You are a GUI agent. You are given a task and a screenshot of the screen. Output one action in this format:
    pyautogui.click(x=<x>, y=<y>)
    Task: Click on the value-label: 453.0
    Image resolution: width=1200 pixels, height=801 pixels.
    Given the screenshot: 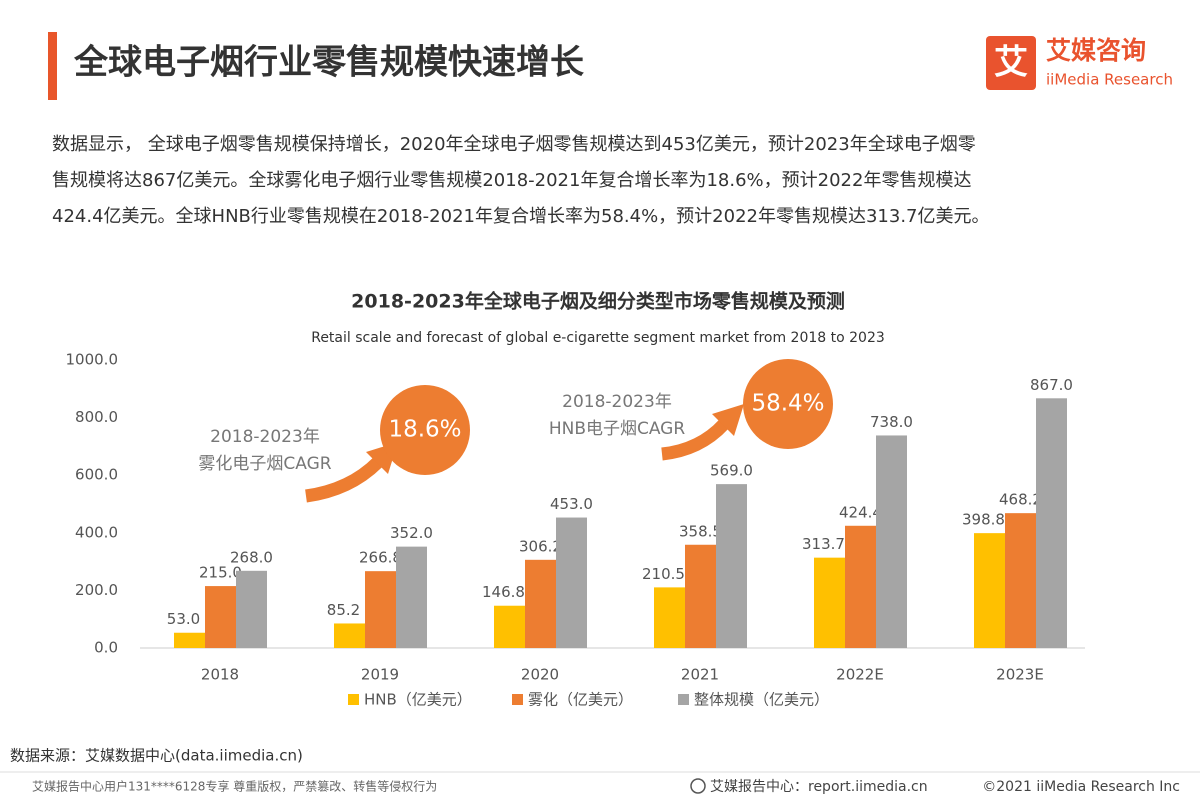 What is the action you would take?
    pyautogui.click(x=571, y=504)
    